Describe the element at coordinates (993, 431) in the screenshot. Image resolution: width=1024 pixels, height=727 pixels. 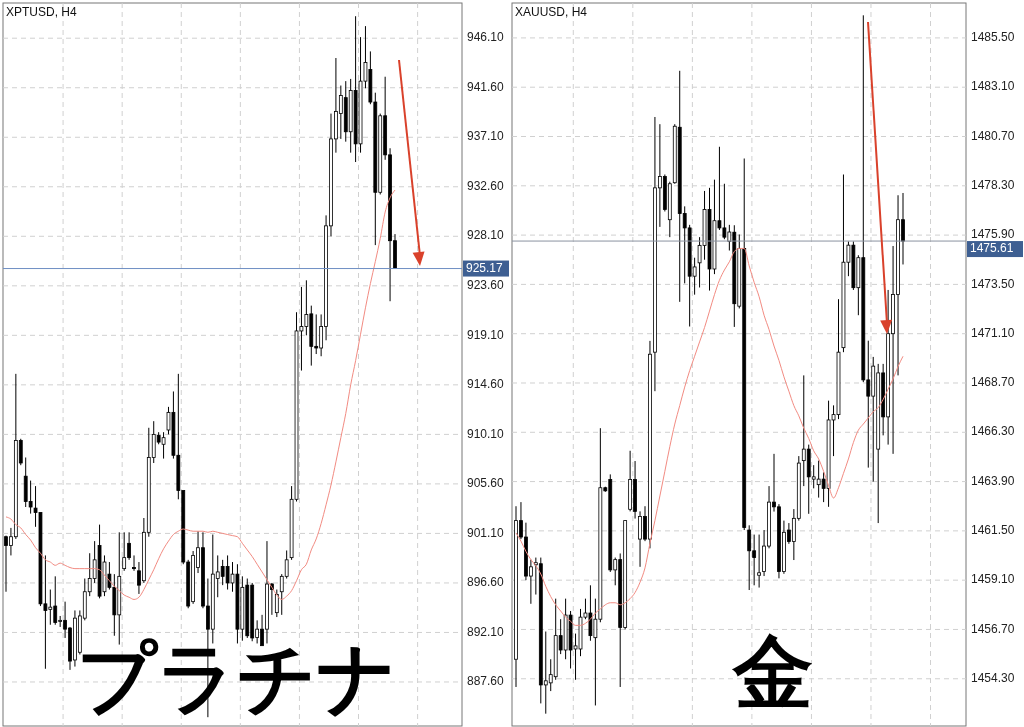
I see `y-tick-label: 1466.30` at that location.